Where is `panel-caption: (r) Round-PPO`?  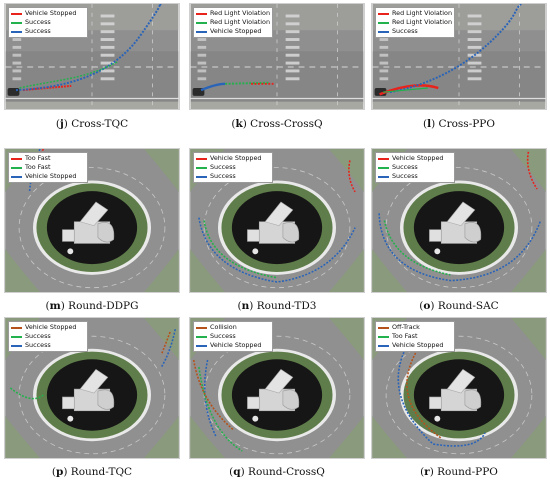
panel-caption: (r) Round-PPO is located at coordinates (459, 472).